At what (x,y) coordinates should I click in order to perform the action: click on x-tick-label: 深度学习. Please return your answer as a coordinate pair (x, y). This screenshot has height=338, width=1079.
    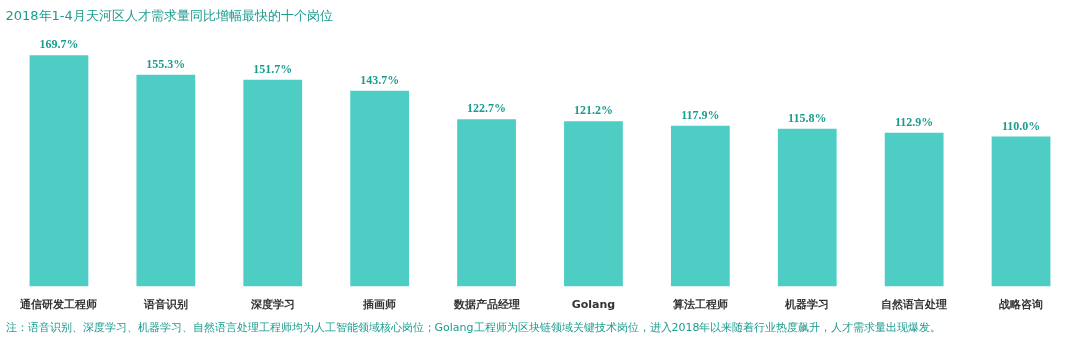
    Looking at the image, I should click on (272, 304).